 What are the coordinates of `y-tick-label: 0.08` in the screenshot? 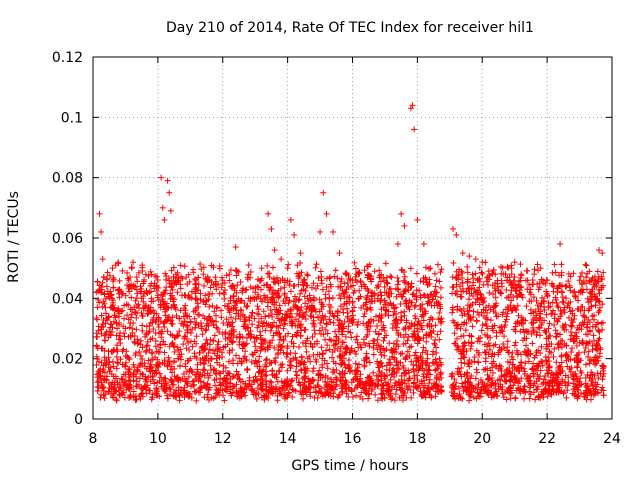 It's located at (67, 179).